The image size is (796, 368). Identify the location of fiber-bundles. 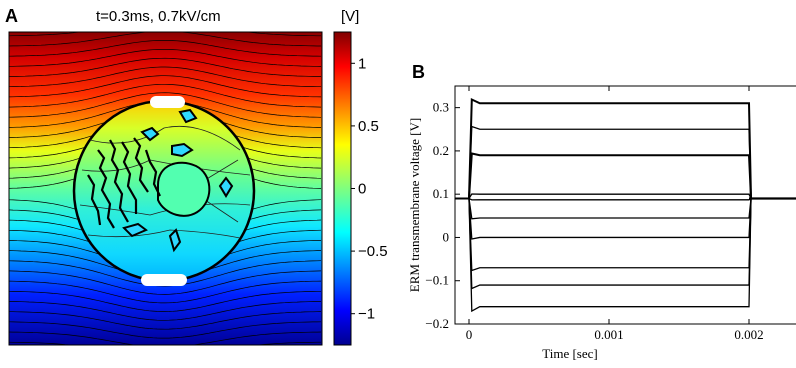
(124, 183).